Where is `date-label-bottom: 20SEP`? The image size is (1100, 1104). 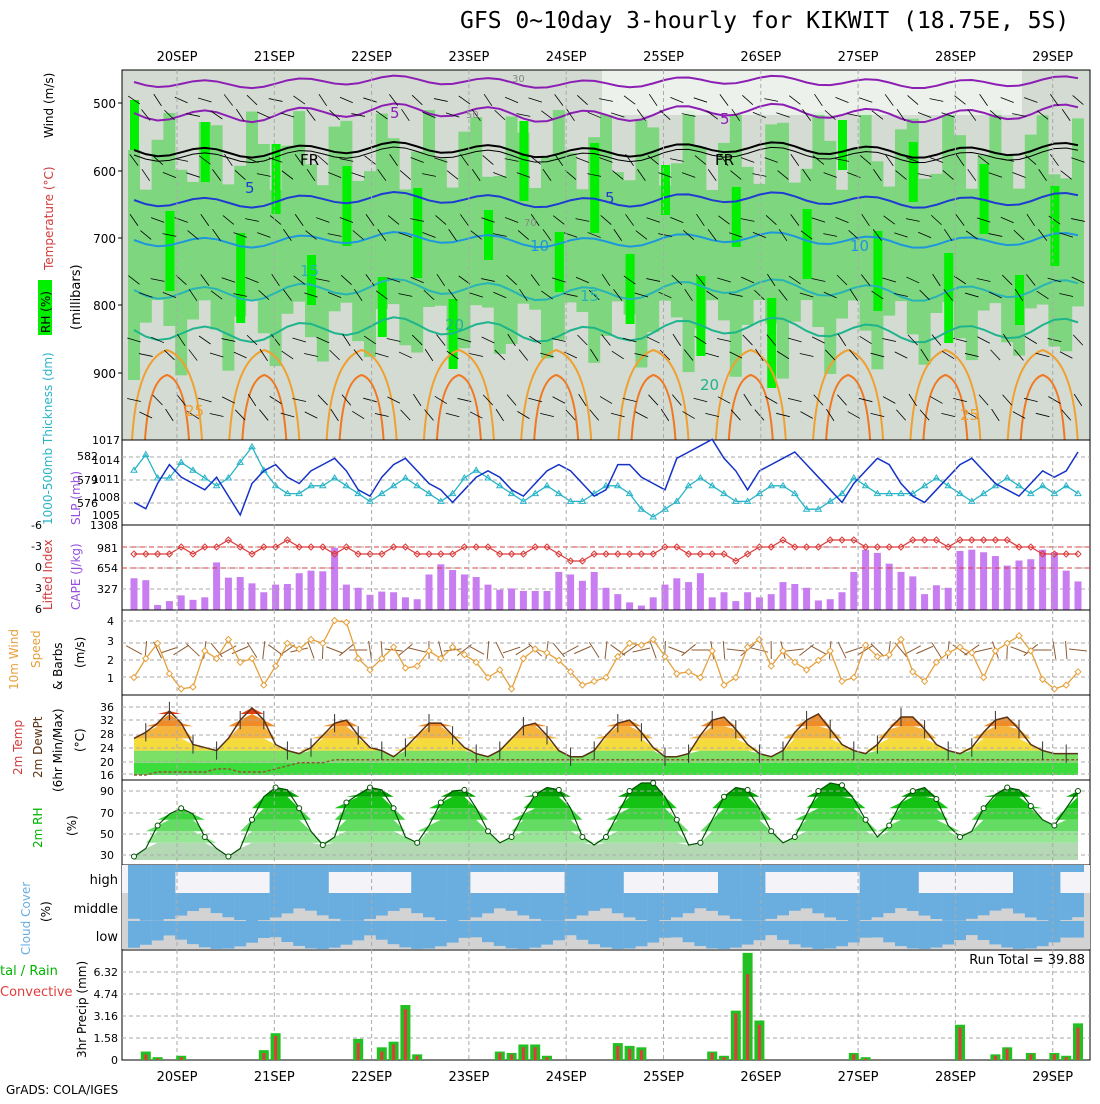
date-label-bottom: 20SEP is located at coordinates (177, 1077).